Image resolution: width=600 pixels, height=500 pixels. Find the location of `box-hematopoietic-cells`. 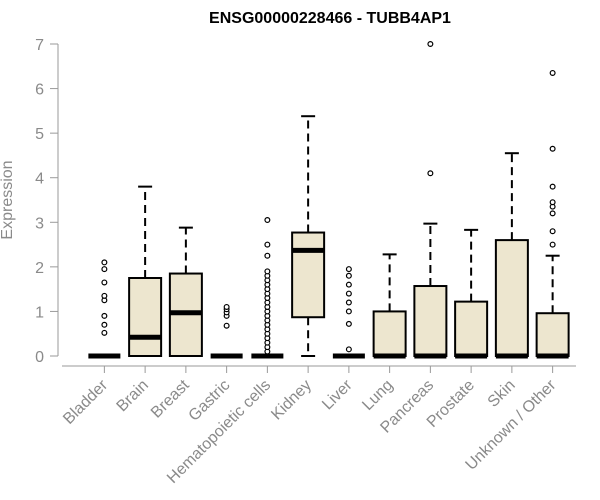

box-hematopoietic-cells is located at coordinates (267, 288).